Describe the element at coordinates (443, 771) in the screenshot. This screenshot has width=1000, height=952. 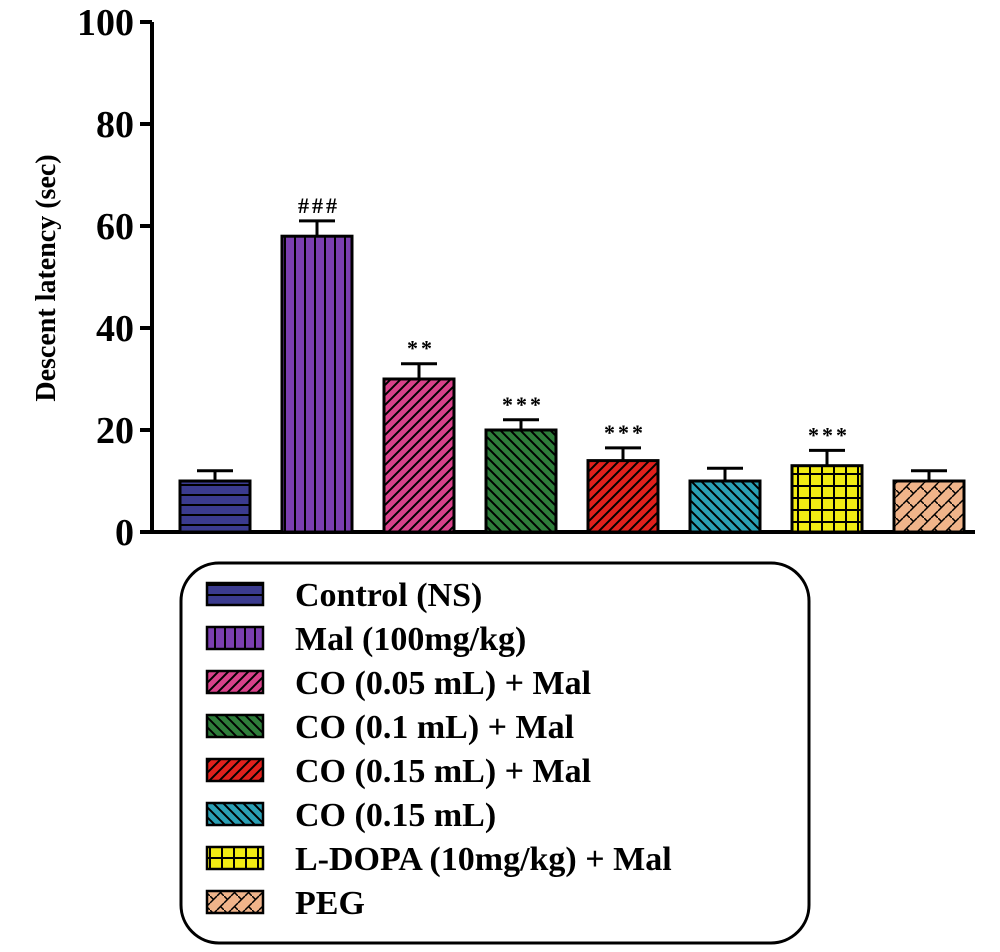
I see `legend-label: CO (0.15 mL) + Mal` at that location.